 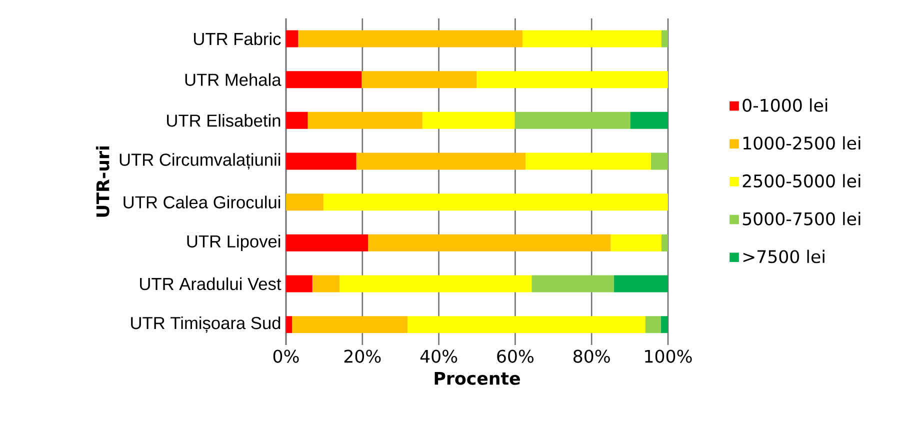 What do you see at coordinates (362, 356) in the screenshot?
I see `x-tick-label: 20%` at bounding box center [362, 356].